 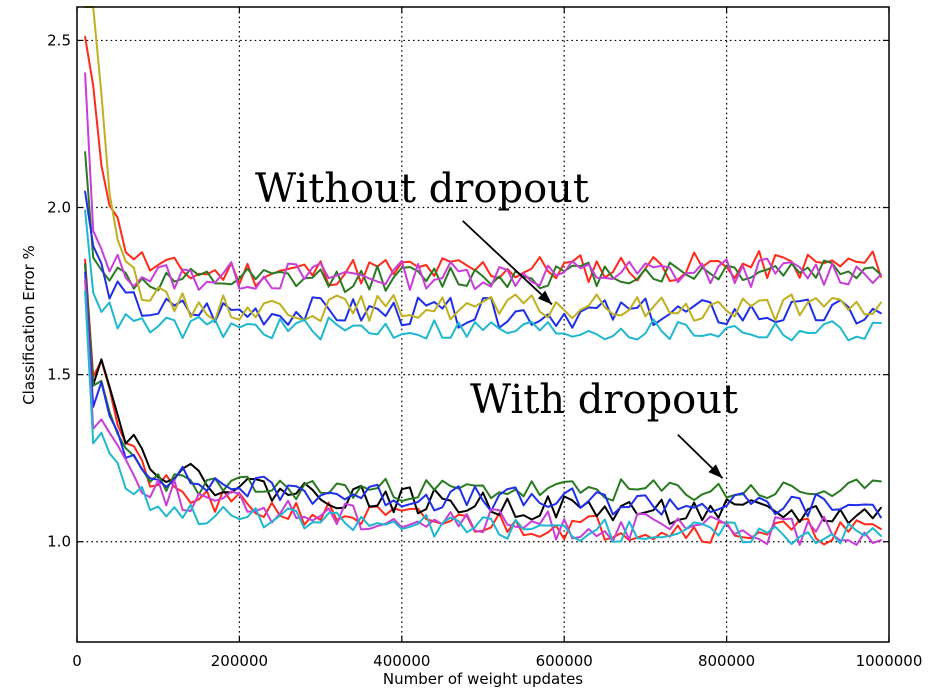 What do you see at coordinates (564, 661) in the screenshot?
I see `x-tick-label: 600000` at bounding box center [564, 661].